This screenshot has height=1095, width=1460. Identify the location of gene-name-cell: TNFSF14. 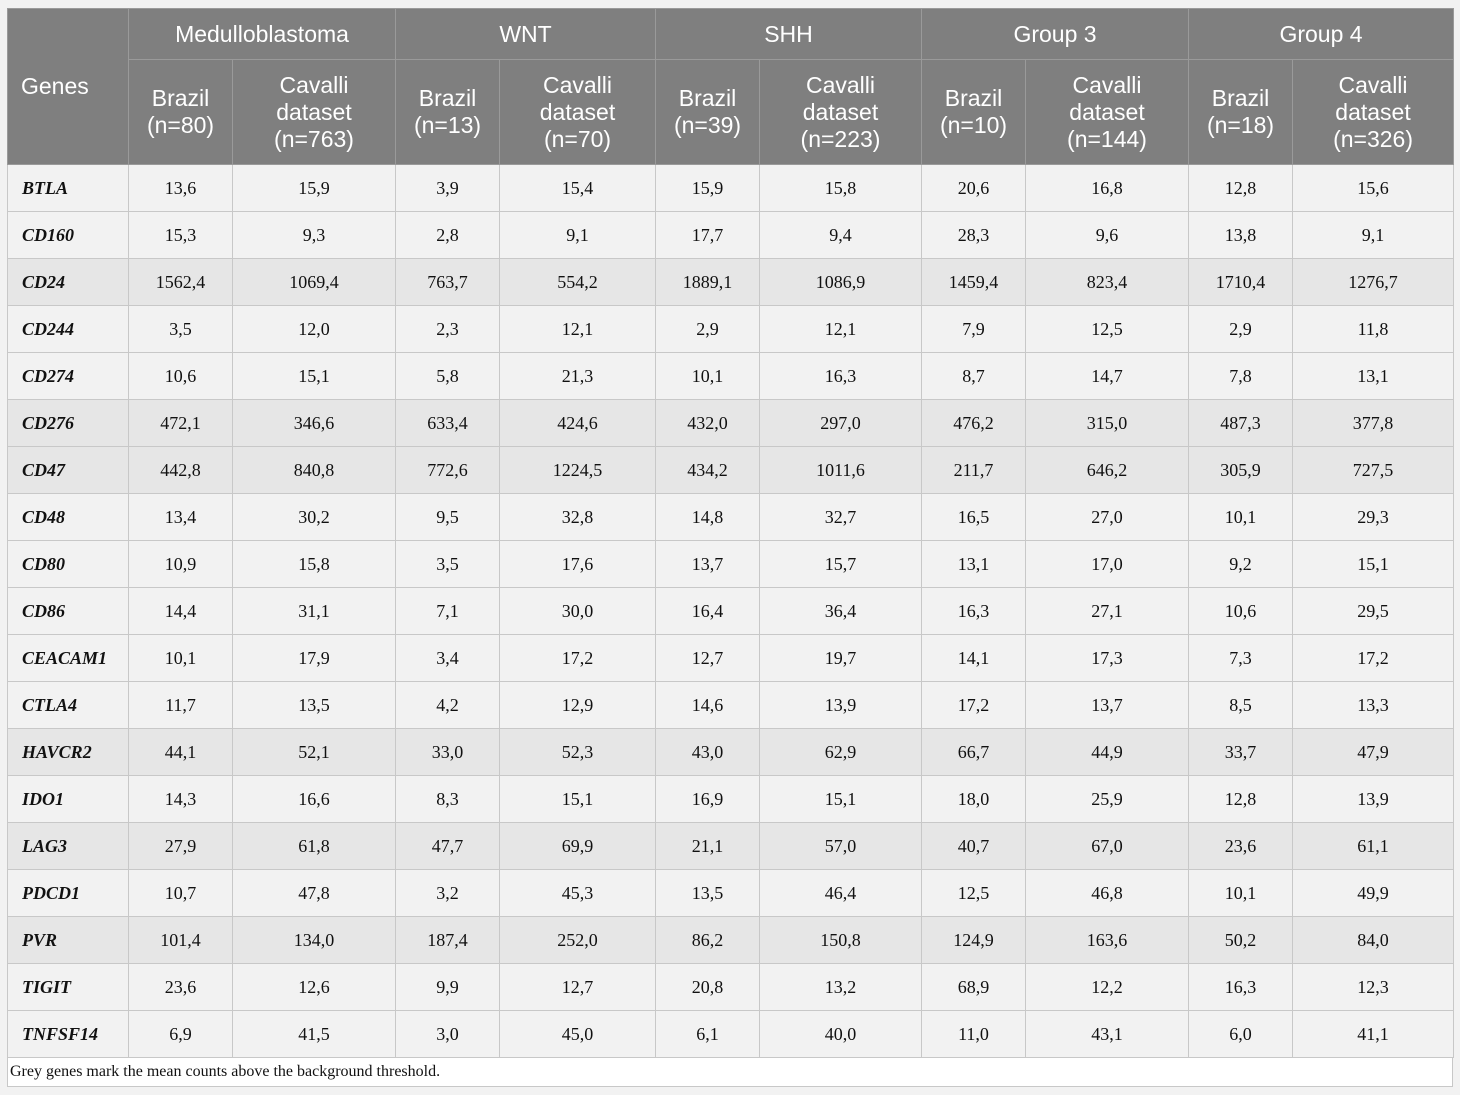
(68, 1034).